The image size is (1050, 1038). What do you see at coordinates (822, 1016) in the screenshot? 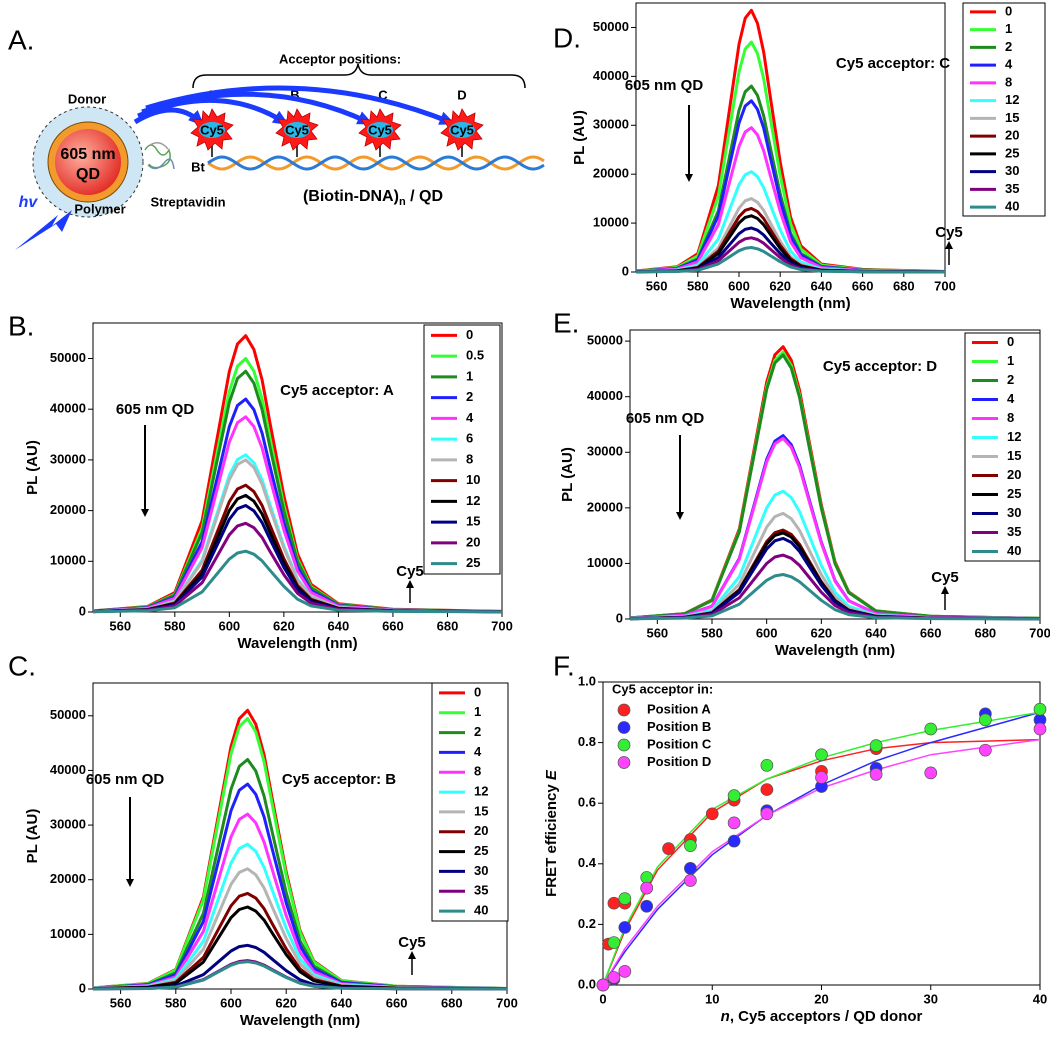
I see `x-axis-title: n, Cy5 acceptors / QD donor` at bounding box center [822, 1016].